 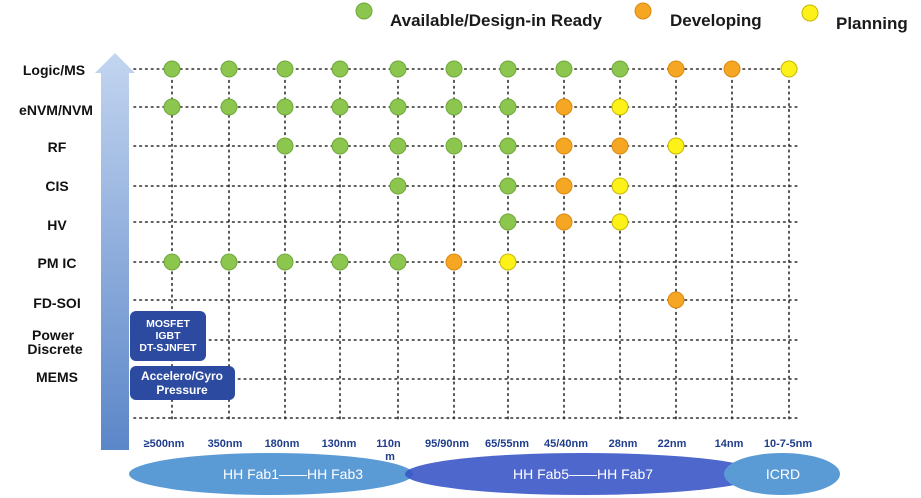 I want to click on row-label-hv: HV, so click(x=57, y=225).